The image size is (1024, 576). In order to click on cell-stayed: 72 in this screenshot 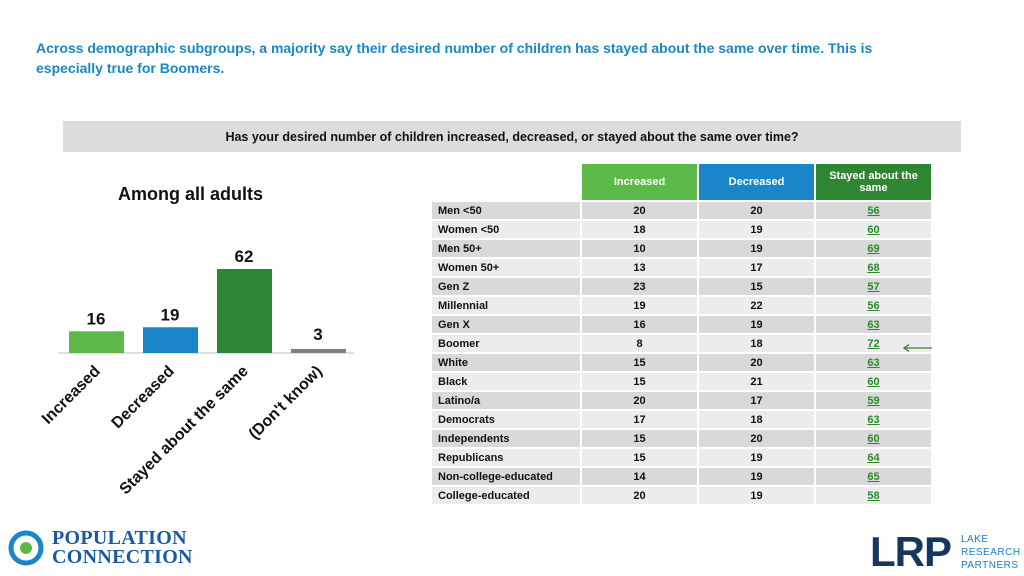, I will do `click(873, 344)`.